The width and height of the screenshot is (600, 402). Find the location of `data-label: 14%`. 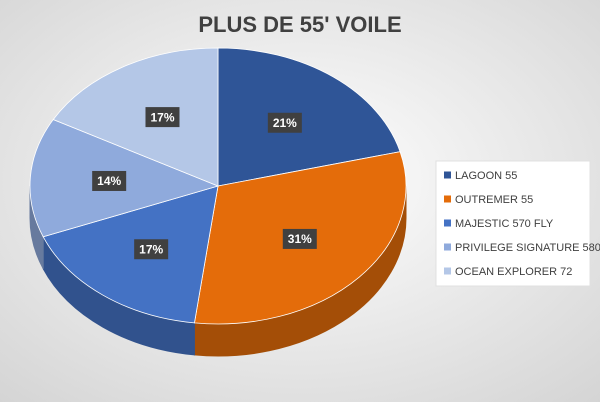

data-label: 14% is located at coordinates (109, 181).